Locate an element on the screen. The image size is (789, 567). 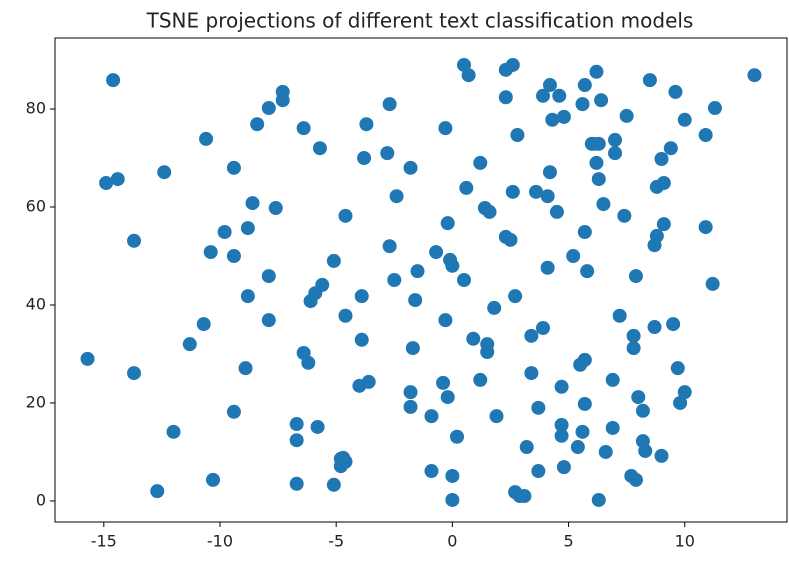
y-tick-label: 40 is located at coordinates (36, 303).